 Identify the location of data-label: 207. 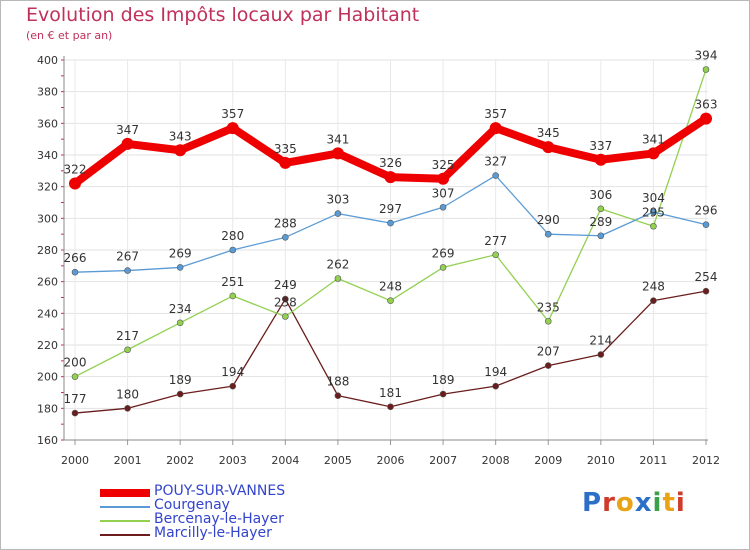
(548, 352).